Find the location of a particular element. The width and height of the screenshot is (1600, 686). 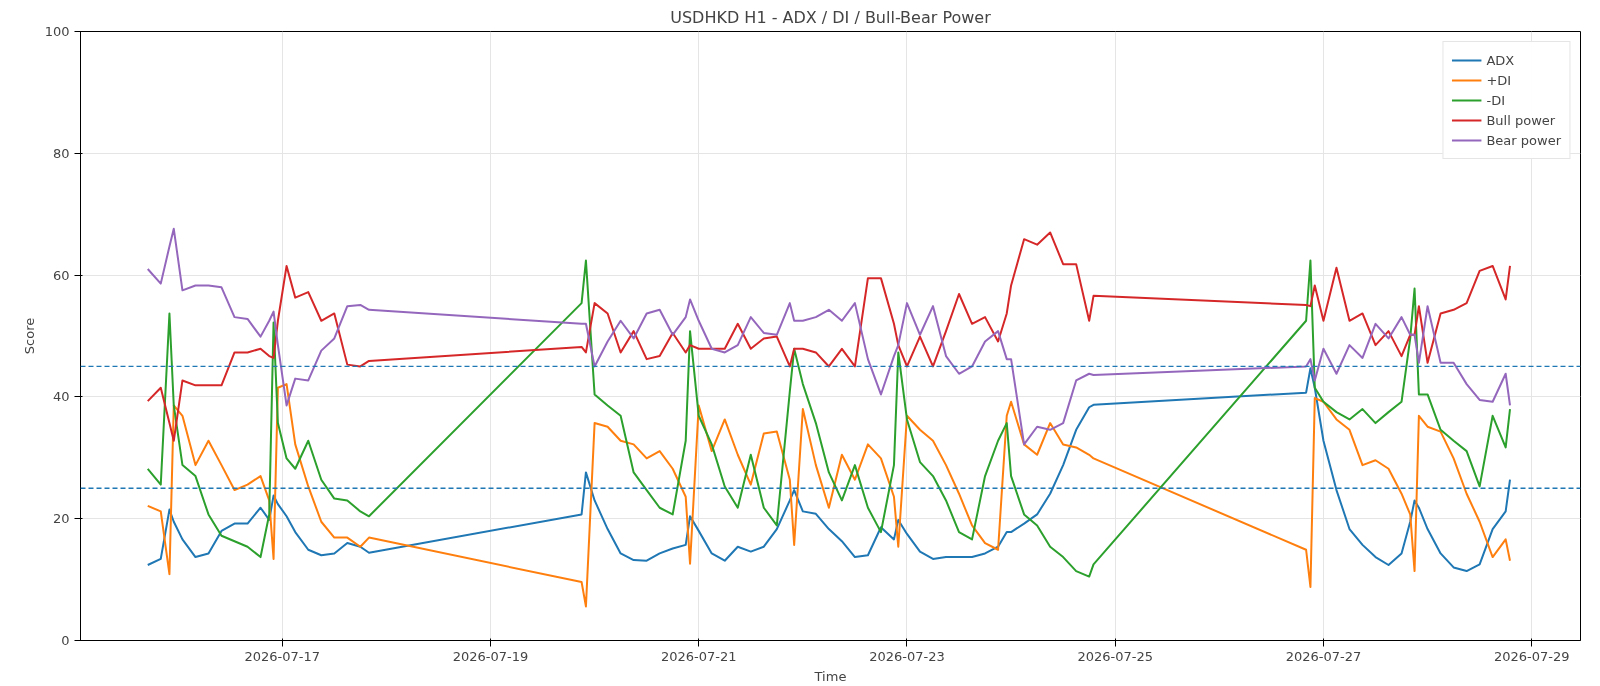

x-tick-label: 2026-07-27 is located at coordinates (1323, 656).